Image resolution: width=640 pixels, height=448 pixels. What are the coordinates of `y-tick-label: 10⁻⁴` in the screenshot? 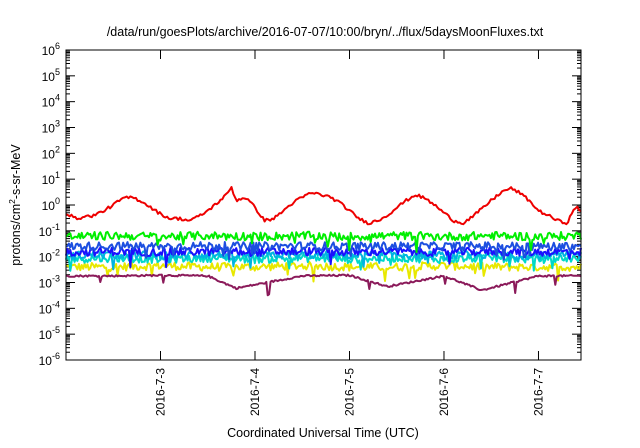 It's located at (49, 307).